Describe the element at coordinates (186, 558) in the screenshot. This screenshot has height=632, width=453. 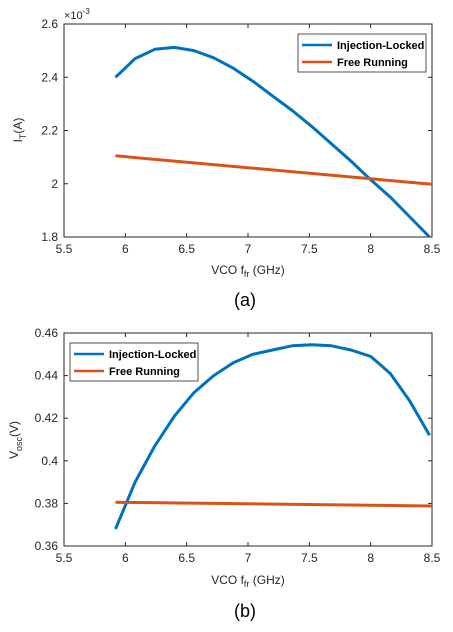
I see `chart-b-xtick-label: 6.5` at that location.